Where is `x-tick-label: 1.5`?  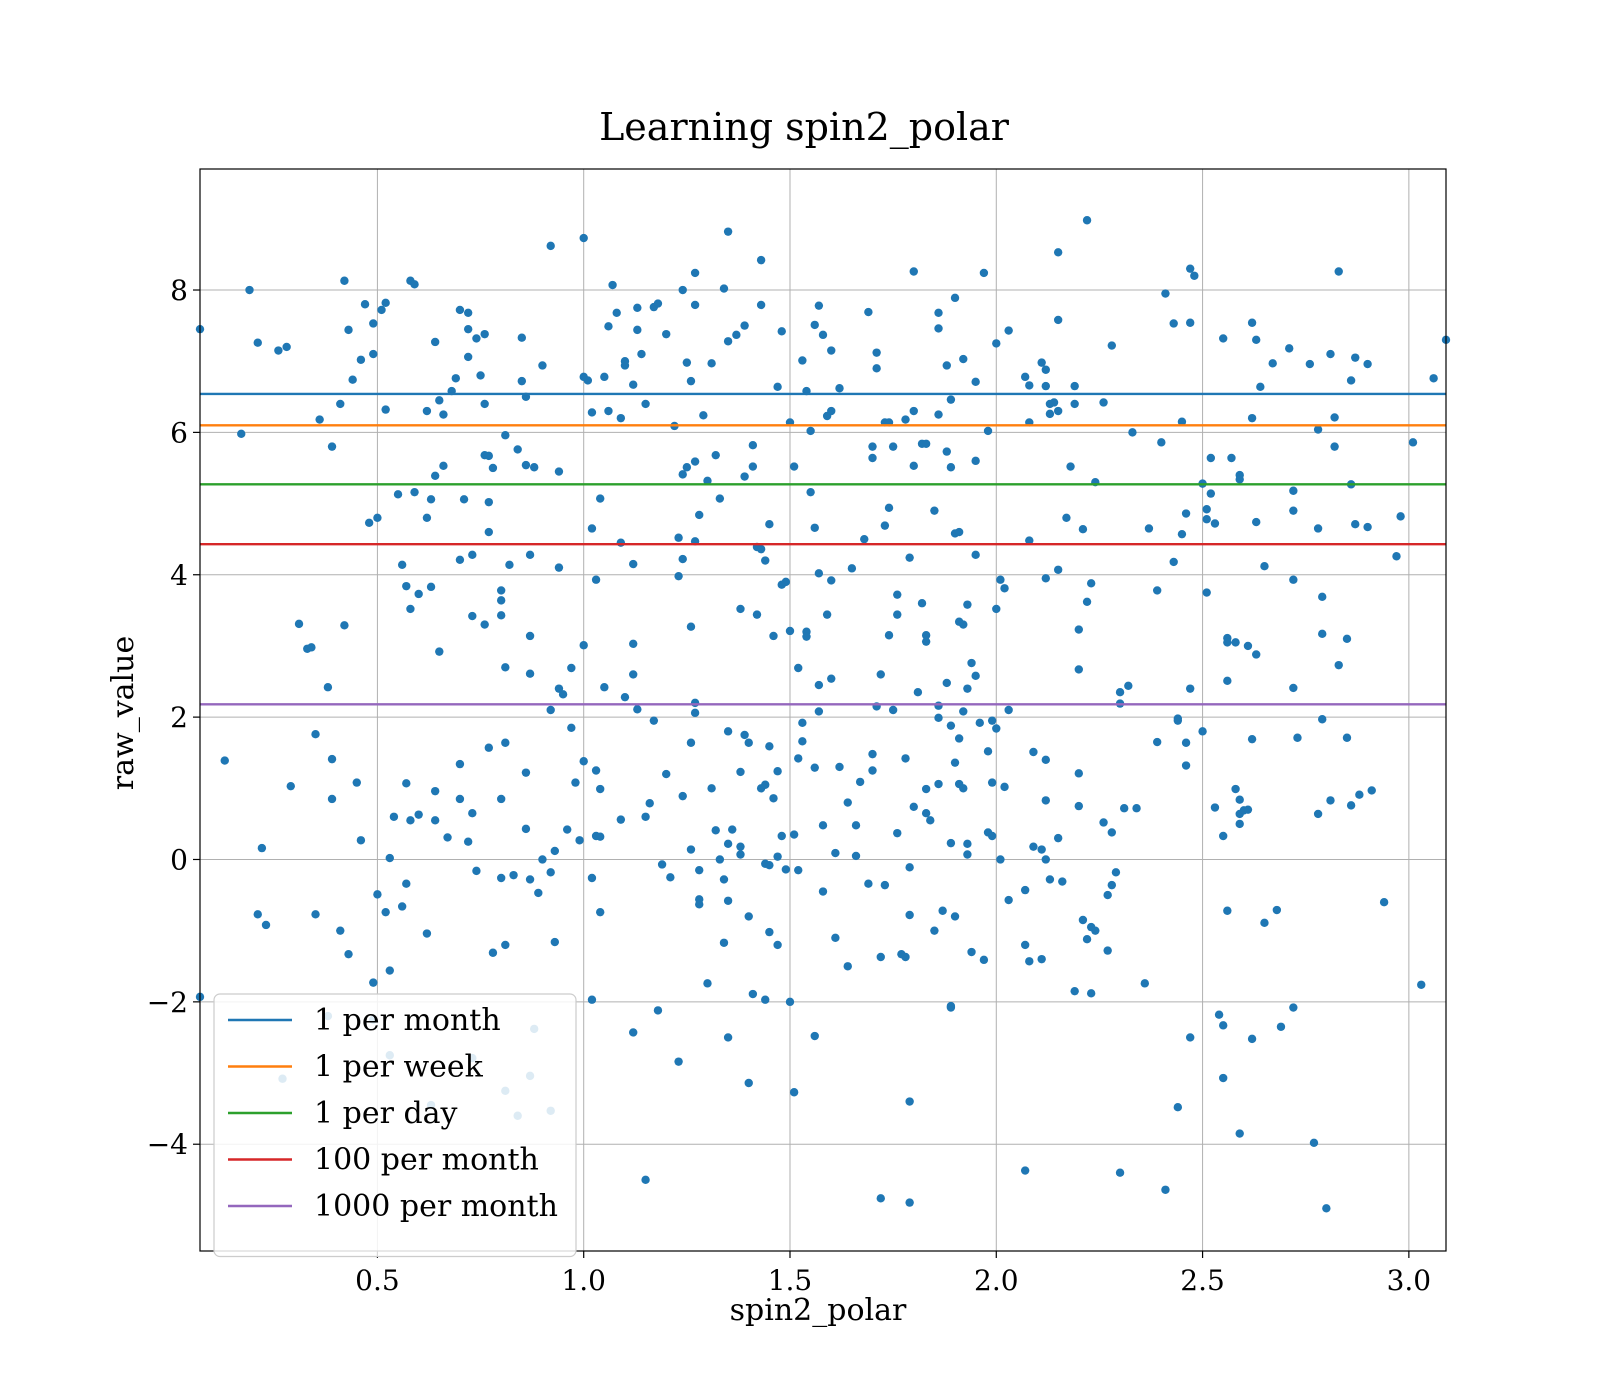
x-tick-label: 1.5 is located at coordinates (790, 1280).